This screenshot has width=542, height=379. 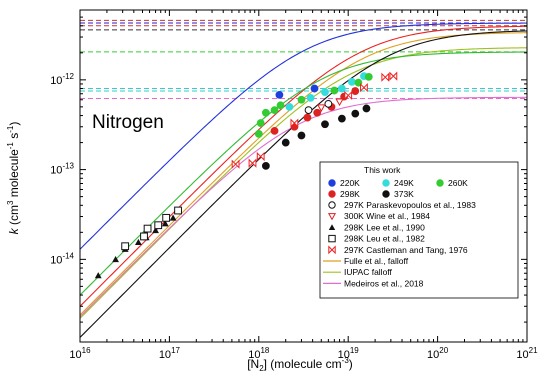 What do you see at coordinates (376, 261) in the screenshot?
I see `legend-label-5: Fulle et al., falloff` at bounding box center [376, 261].